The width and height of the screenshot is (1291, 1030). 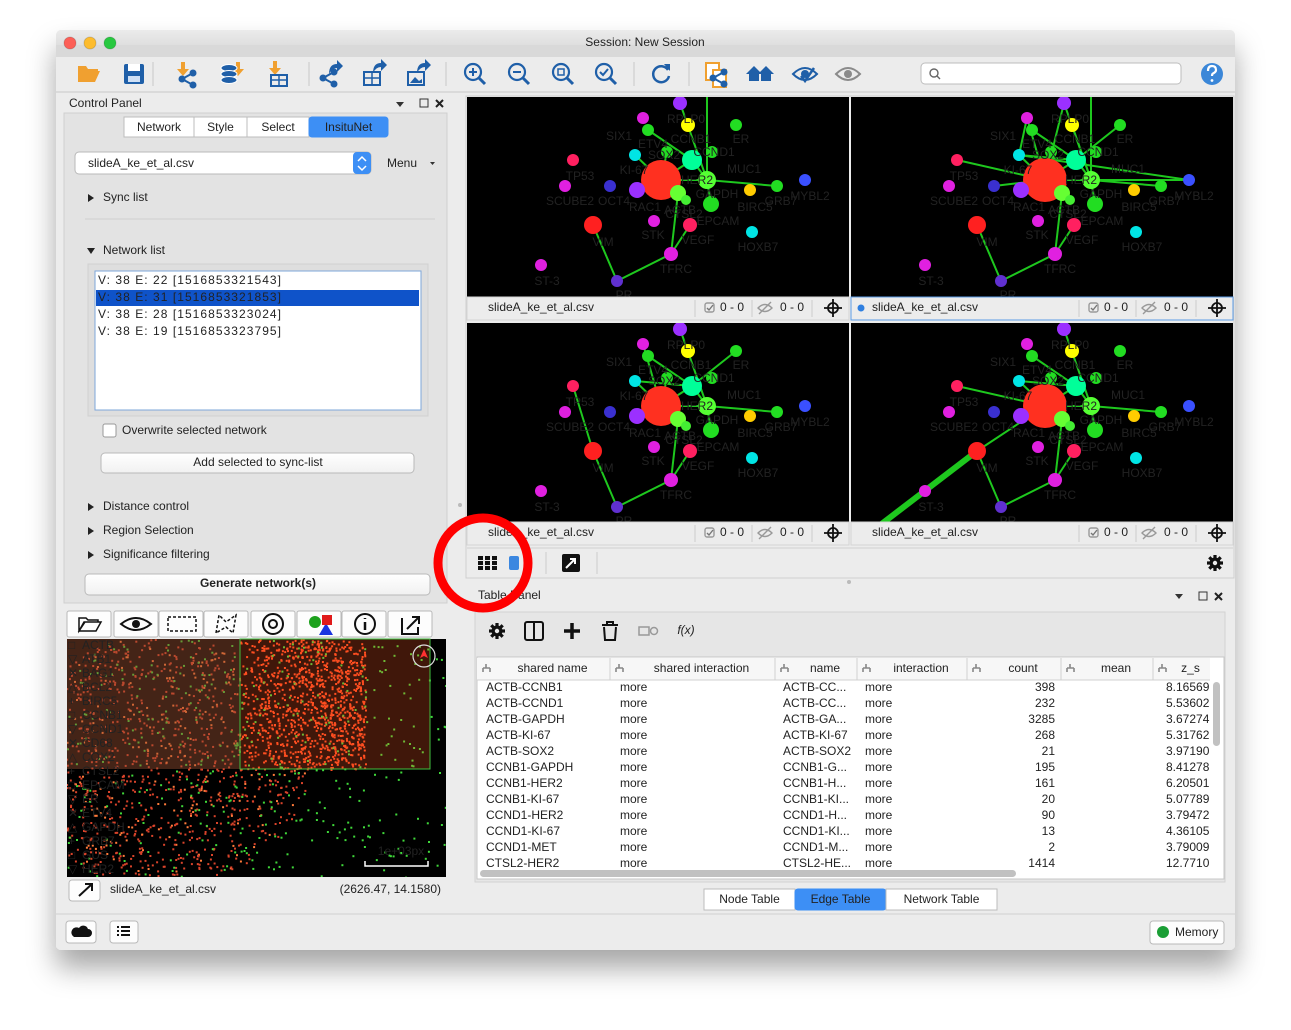 What do you see at coordinates (1188, 863) in the screenshot?
I see `table-cell: 12.7710` at bounding box center [1188, 863].